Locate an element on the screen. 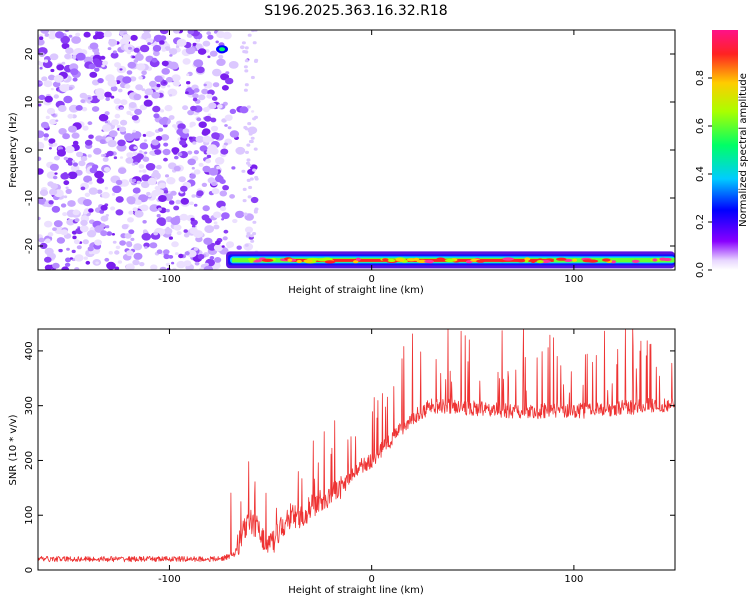 The width and height of the screenshot is (750, 600). snr-x-axis-label: Height of straight line (km) is located at coordinates (356, 590).